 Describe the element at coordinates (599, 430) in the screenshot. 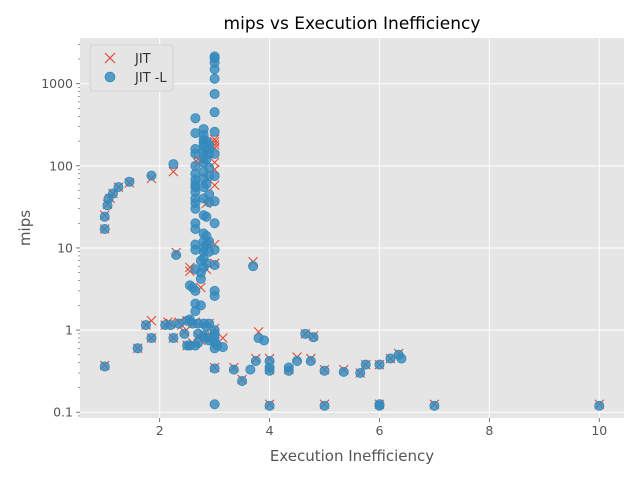

I see `x-tick-label: 10` at that location.